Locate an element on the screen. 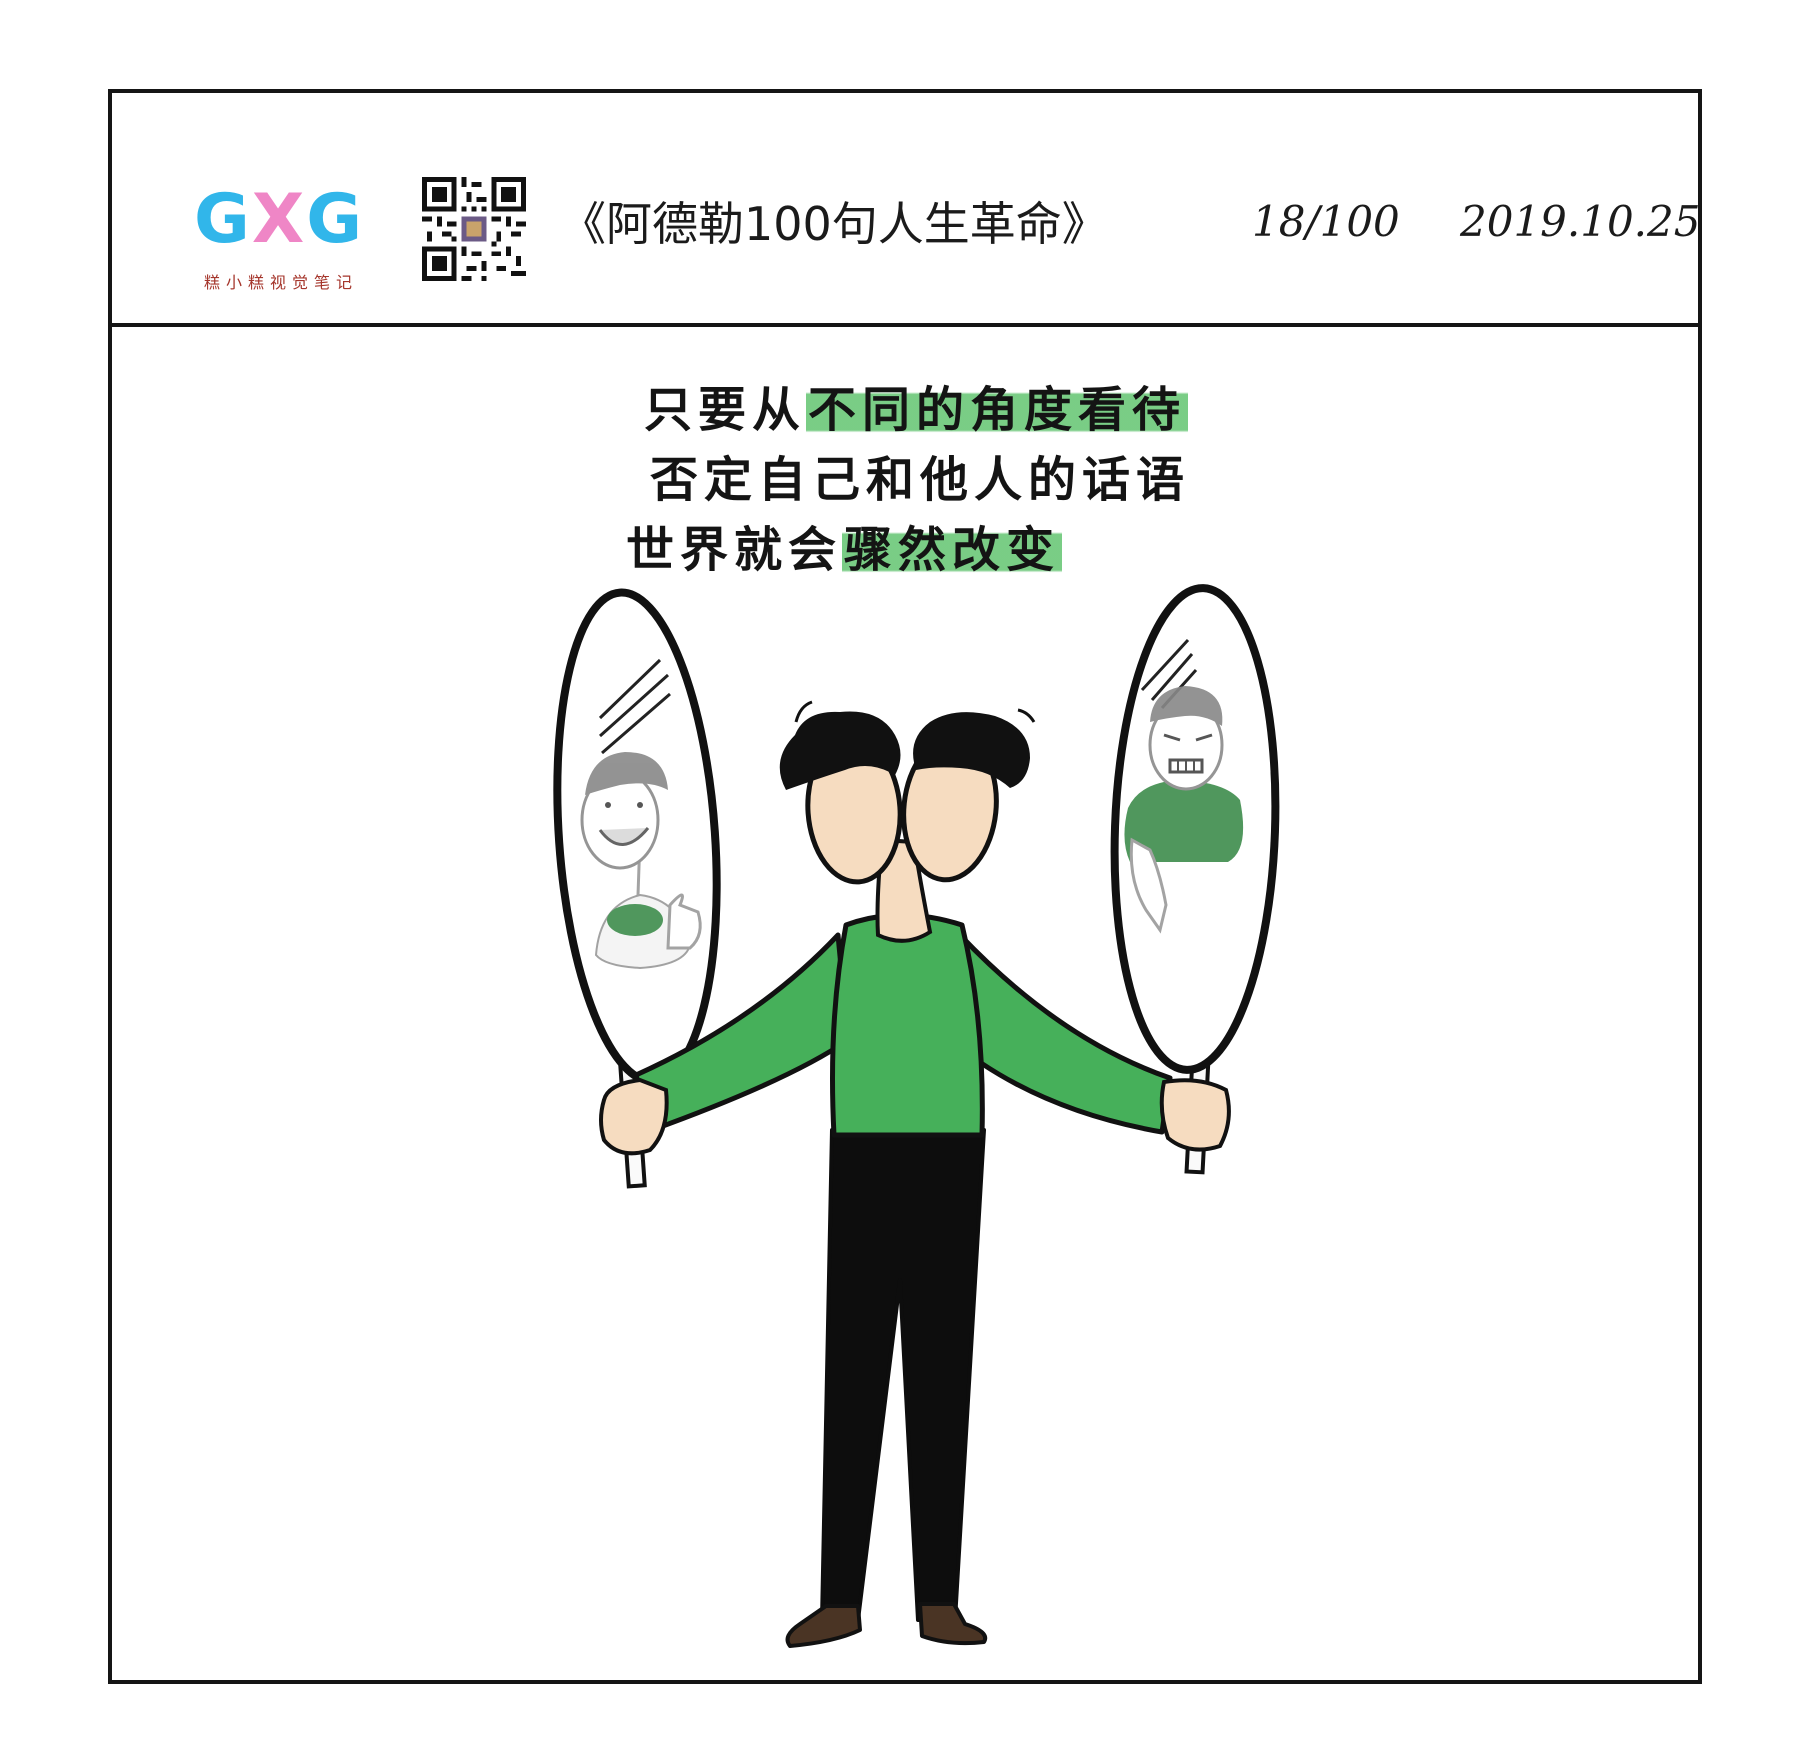 Image resolution: width=1808 pixels, height=1762 pixels. quote-line-3: 世界就会骤然改变 is located at coordinates (844, 545).